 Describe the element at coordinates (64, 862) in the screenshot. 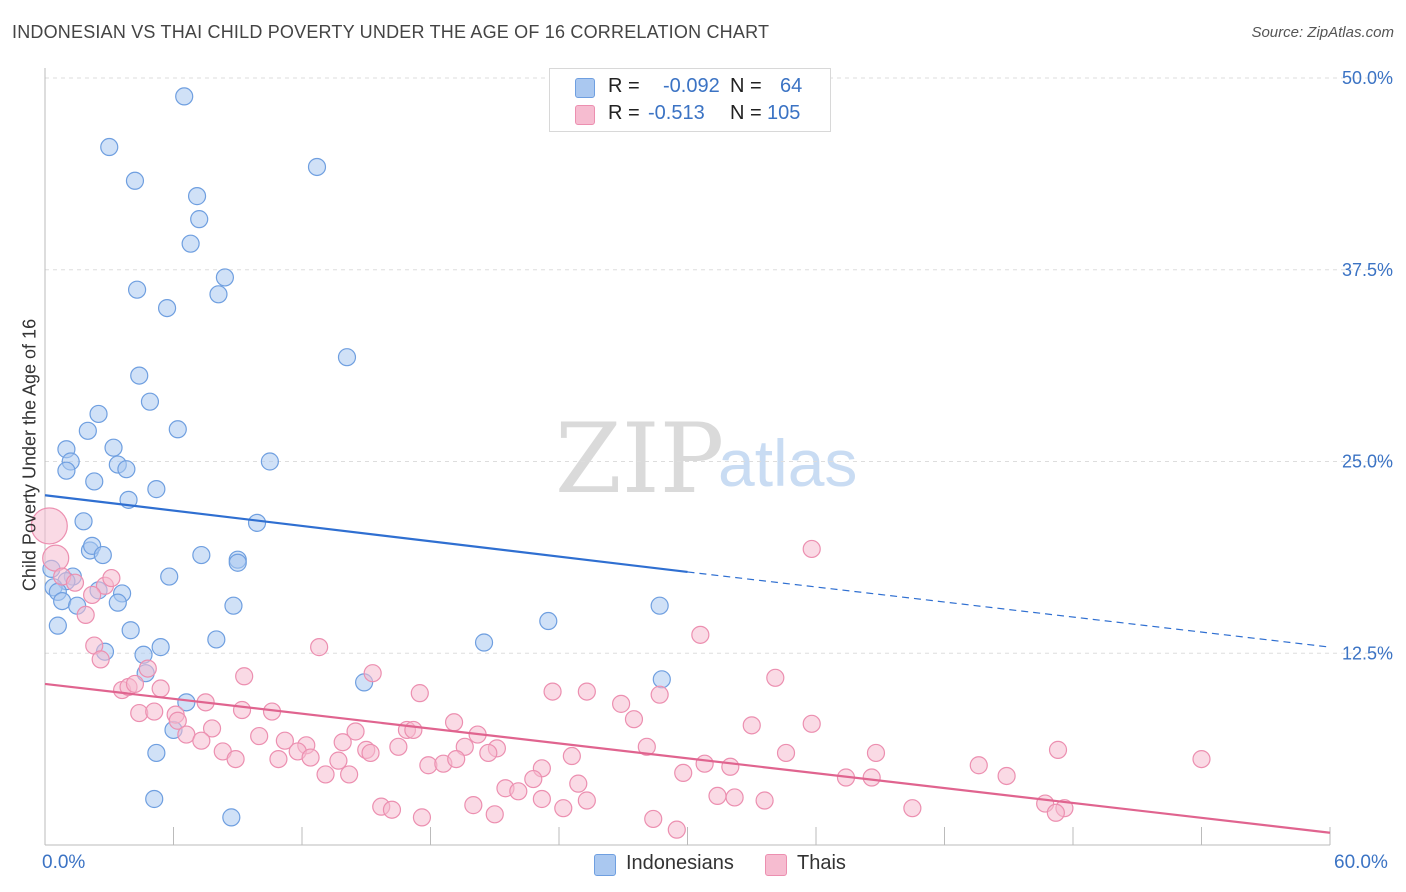

I see `x-tick-left: 0.0%` at that location.